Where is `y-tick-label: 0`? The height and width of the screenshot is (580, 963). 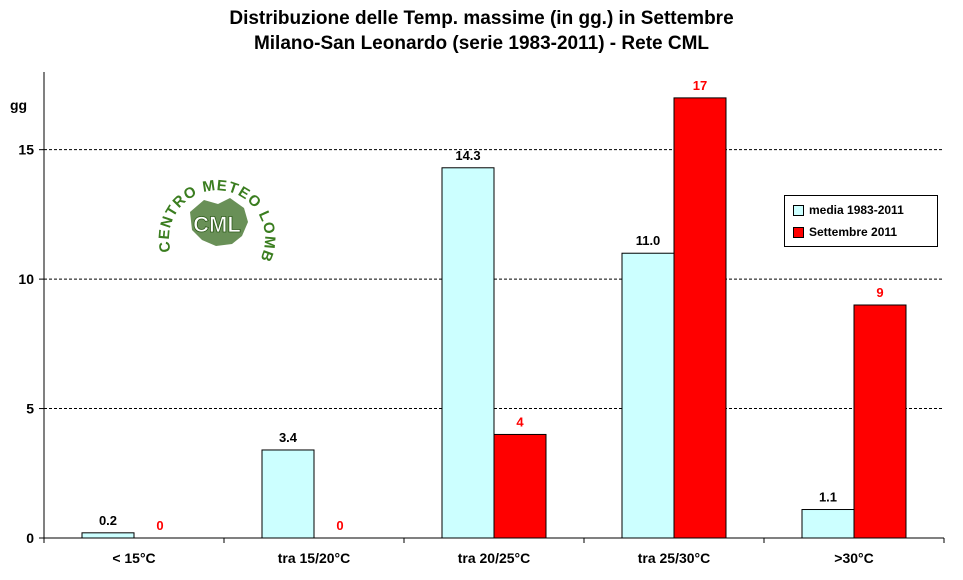
y-tick-label: 0 is located at coordinates (30, 538).